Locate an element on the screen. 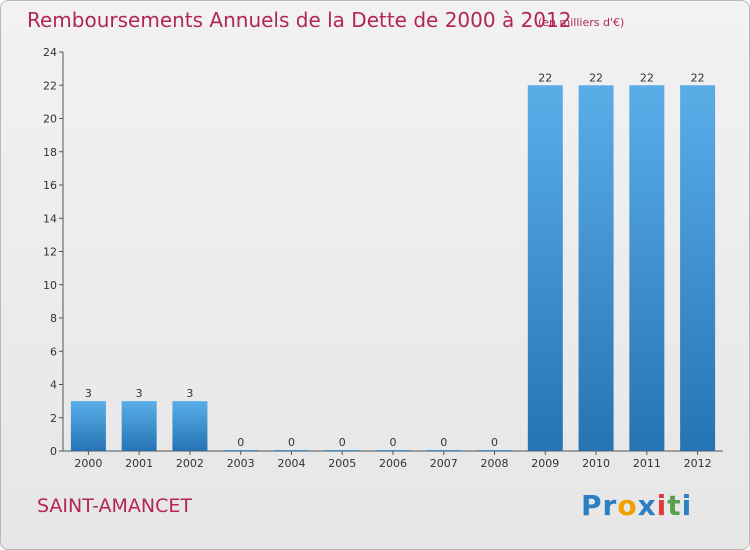 The width and height of the screenshot is (750, 550). y-tick-label: 18 is located at coordinates (50, 152).